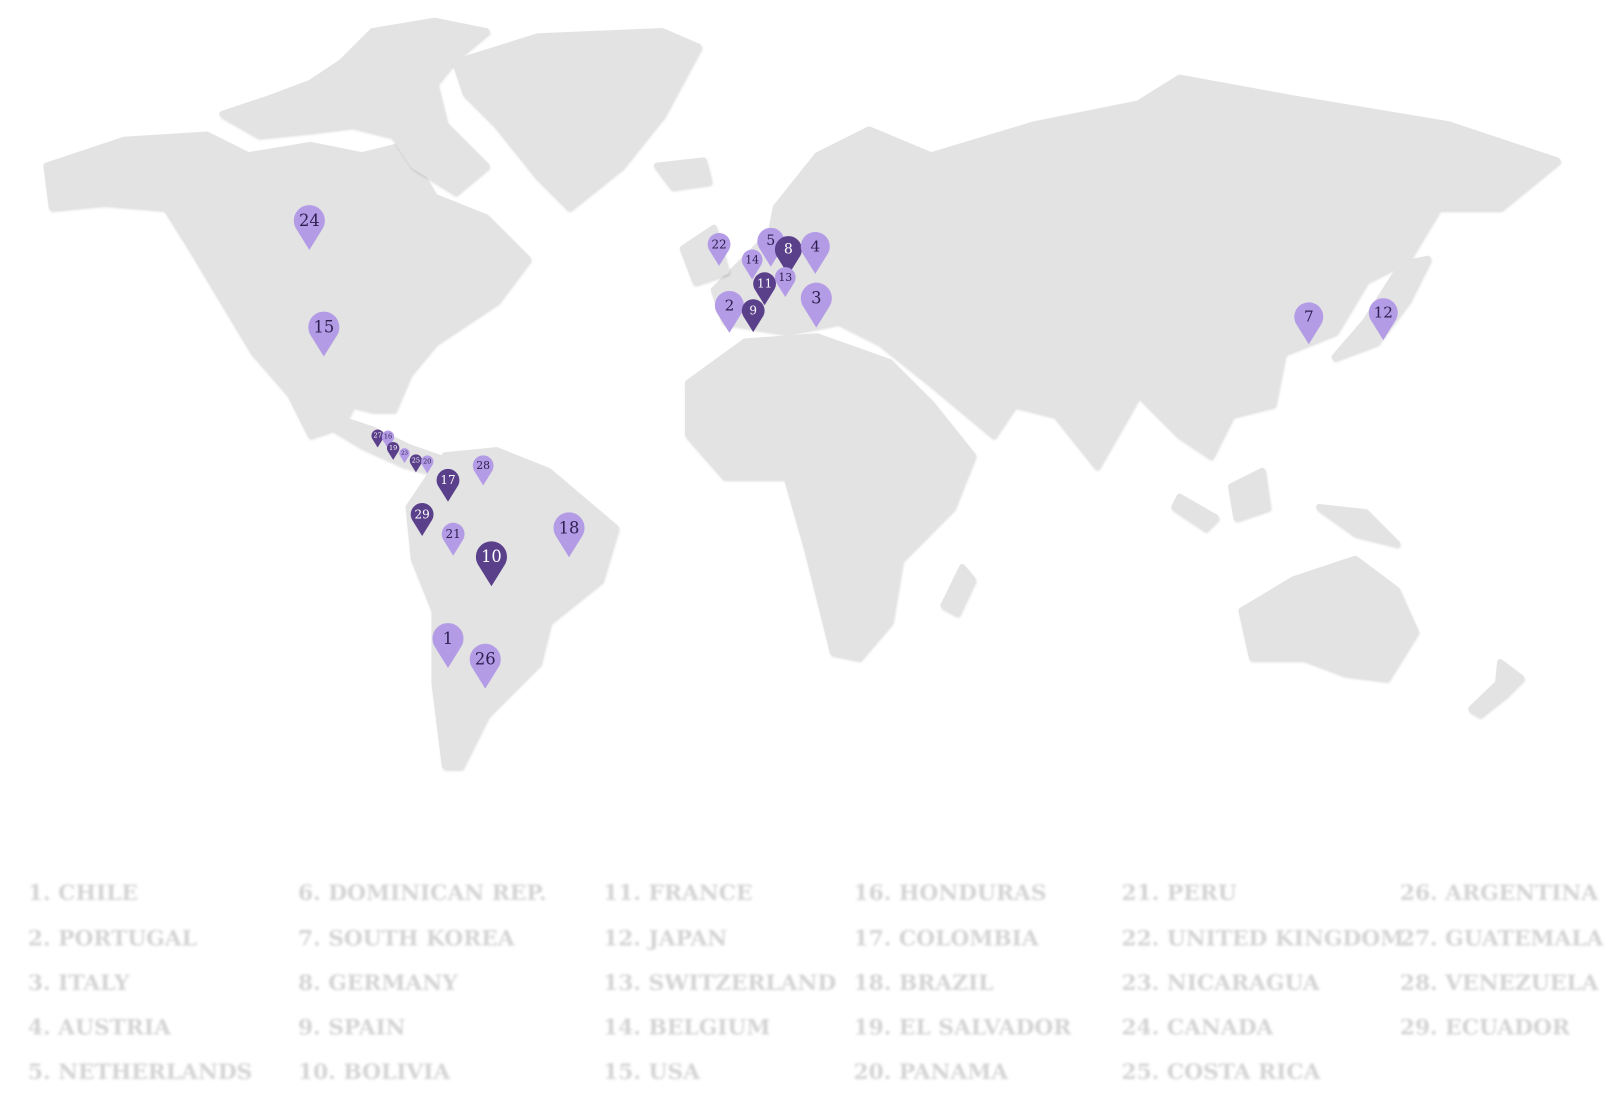 This screenshot has height=1099, width=1614. I want to click on australia, so click(1328, 618).